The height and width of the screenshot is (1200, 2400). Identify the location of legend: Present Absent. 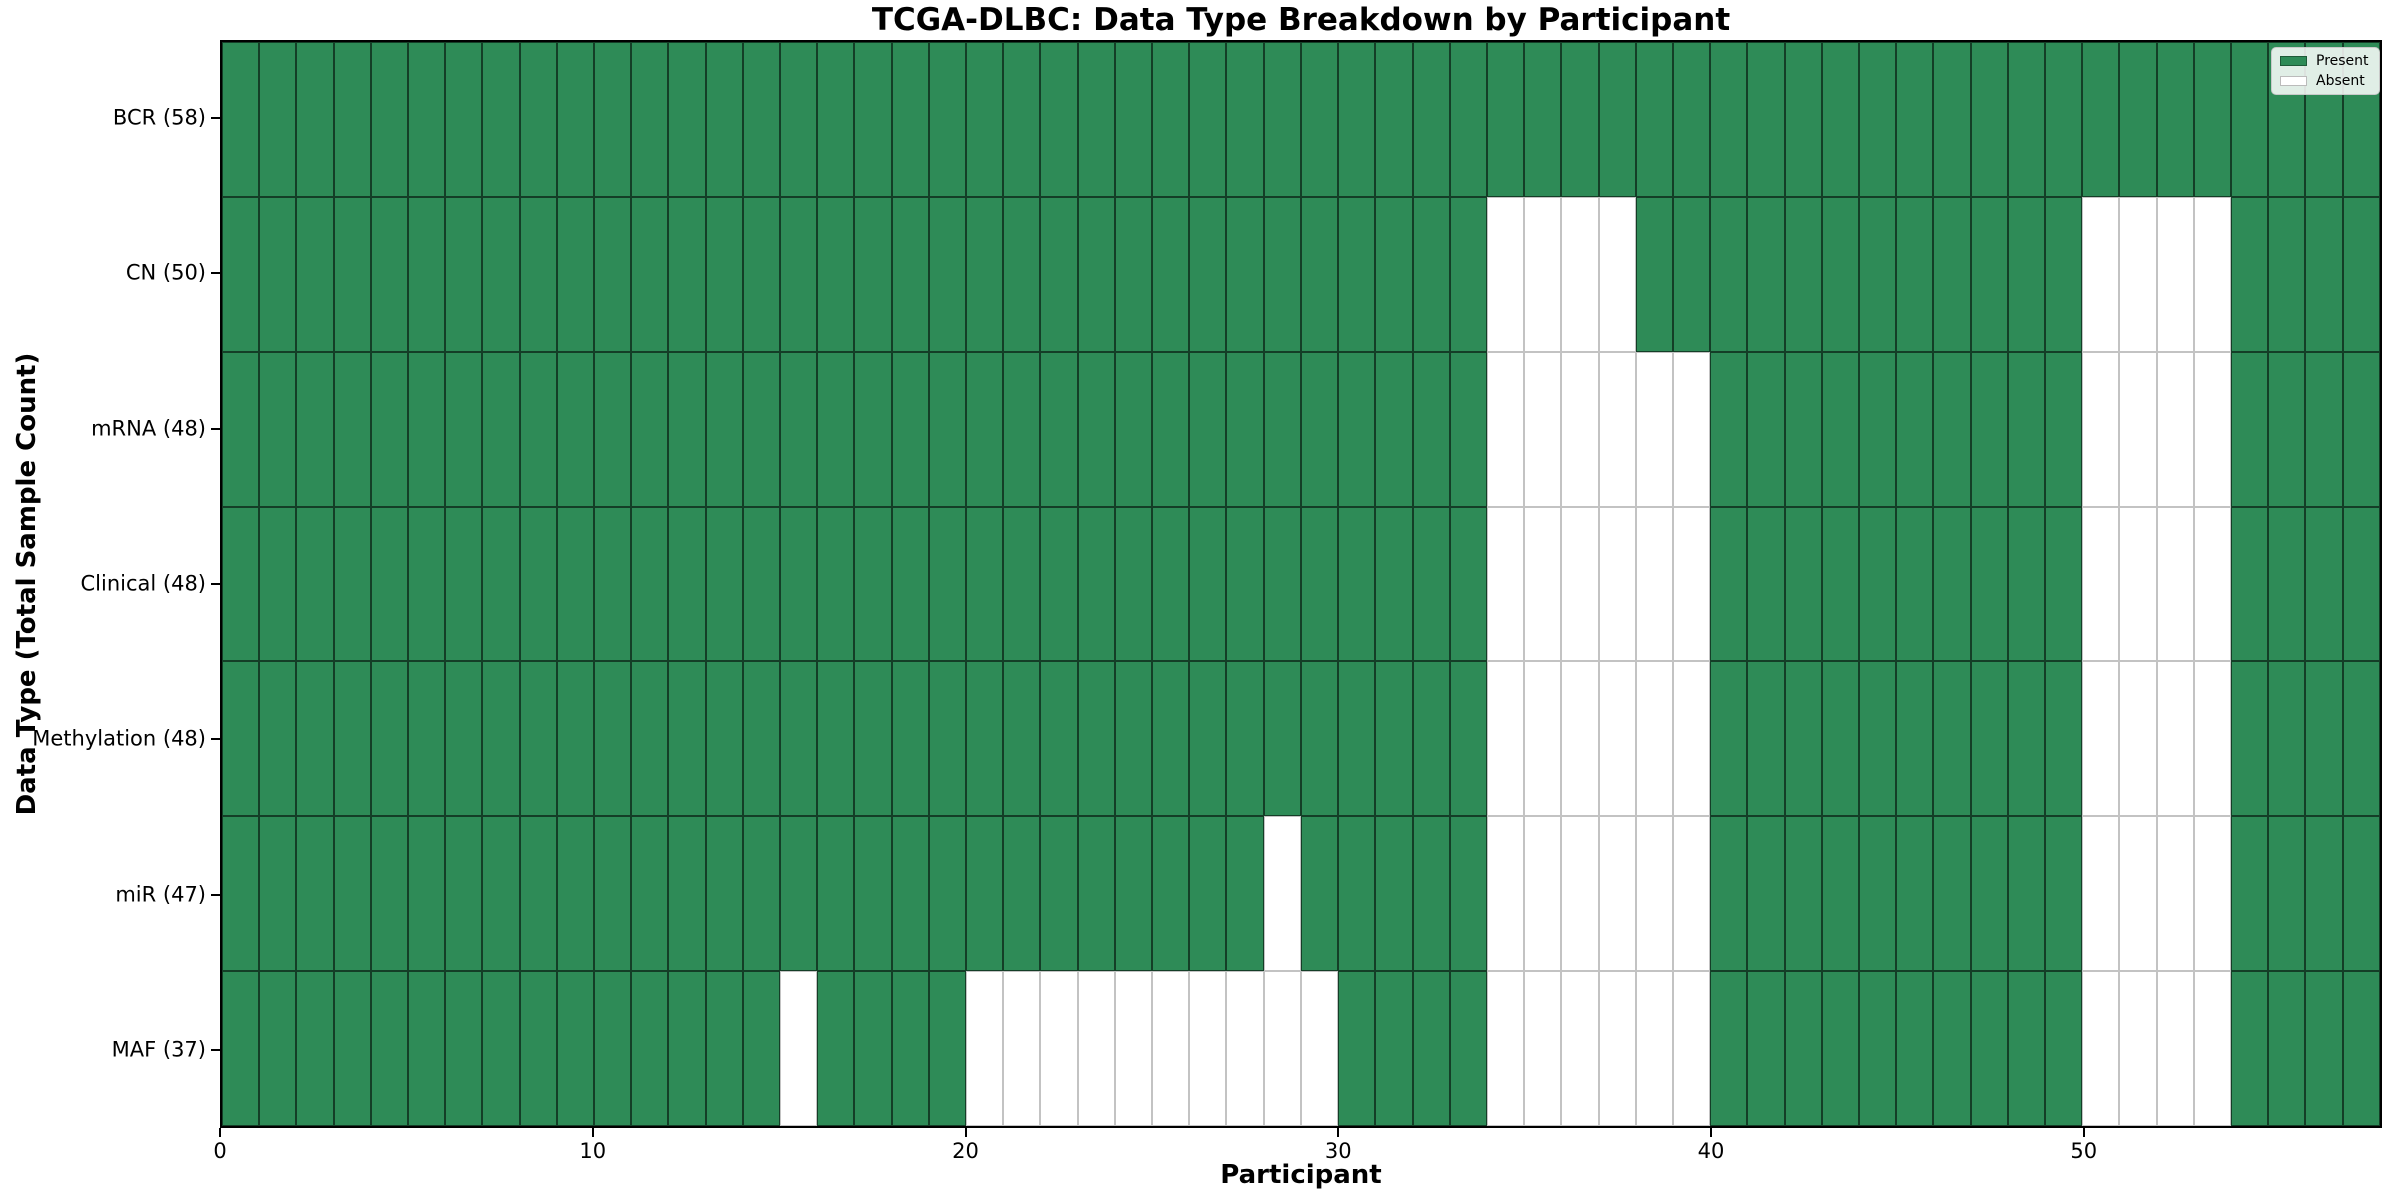
(2325, 71).